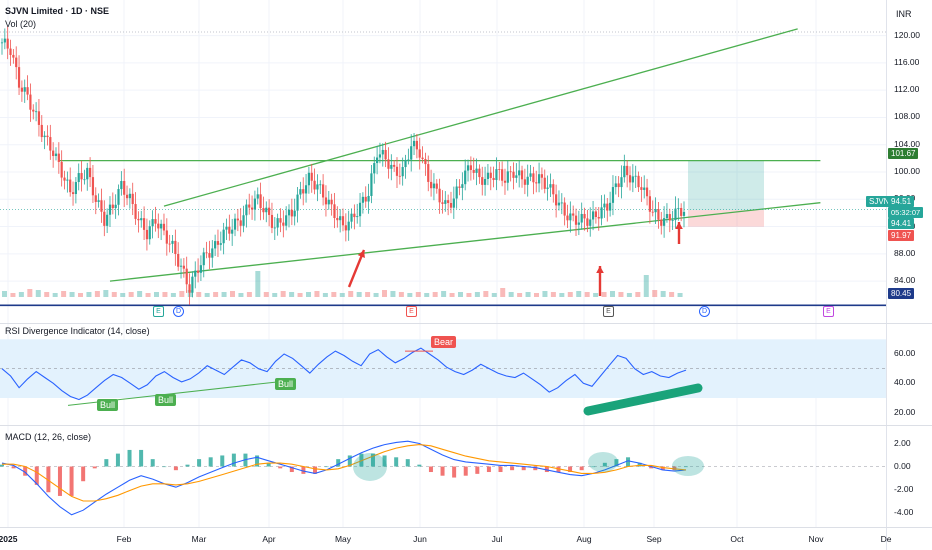 This screenshot has height=550, width=932. Describe the element at coordinates (906, 212) in the screenshot. I see `countdown-tag: 05:32:07` at that location.